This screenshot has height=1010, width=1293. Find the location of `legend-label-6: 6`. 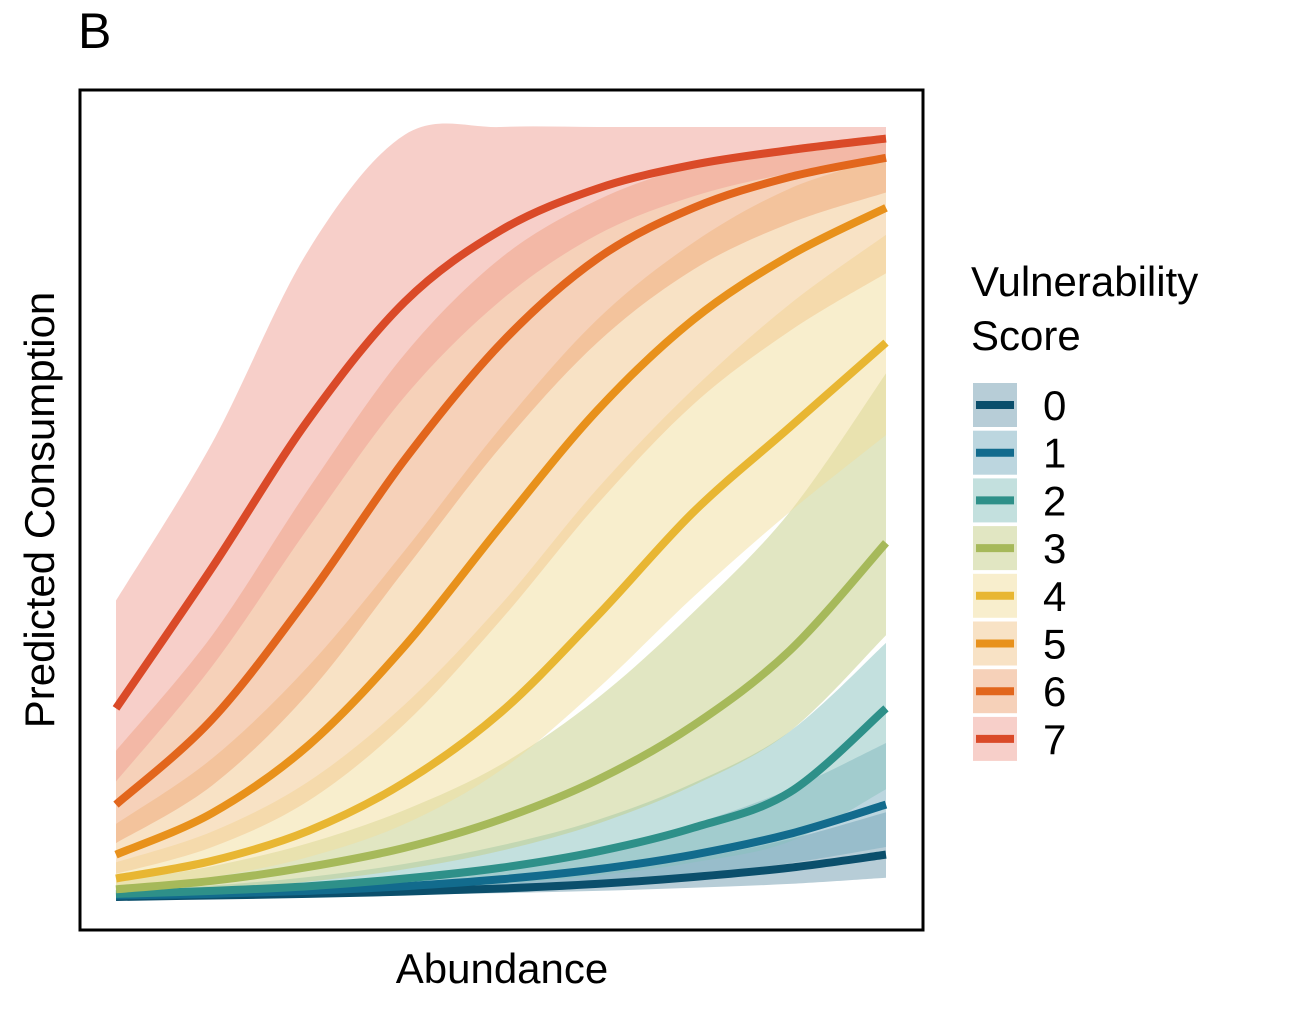

legend-label-6: 6 is located at coordinates (1054, 691).